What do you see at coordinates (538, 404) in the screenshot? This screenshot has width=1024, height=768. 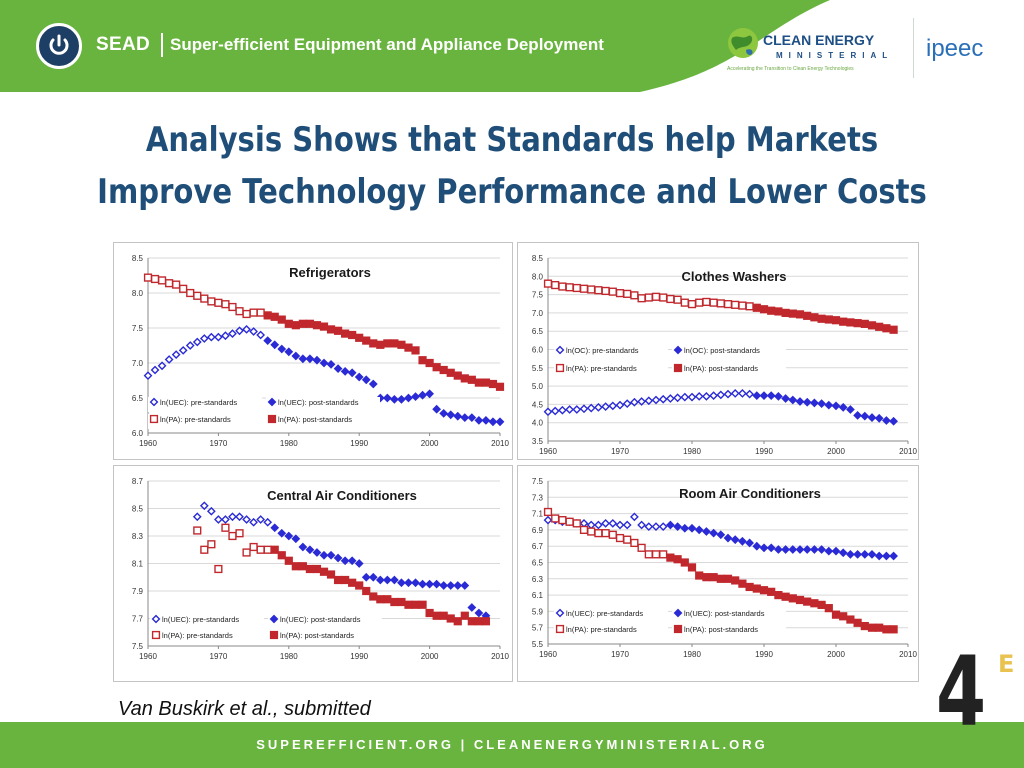 I see `y-tick-label: 4.5` at bounding box center [538, 404].